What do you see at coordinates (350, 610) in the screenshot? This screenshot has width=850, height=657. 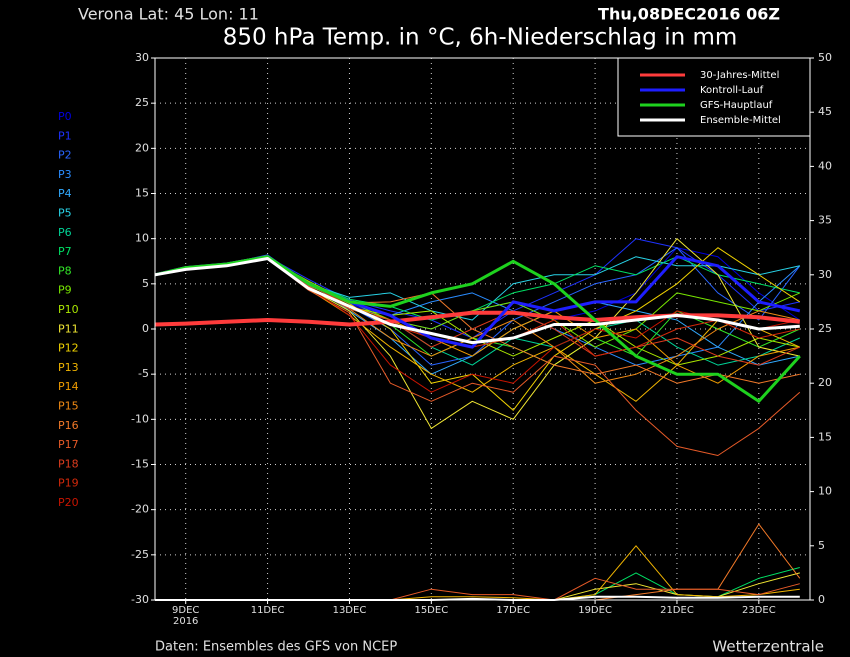 I see `x-tick-label: 13DEC` at bounding box center [350, 610].